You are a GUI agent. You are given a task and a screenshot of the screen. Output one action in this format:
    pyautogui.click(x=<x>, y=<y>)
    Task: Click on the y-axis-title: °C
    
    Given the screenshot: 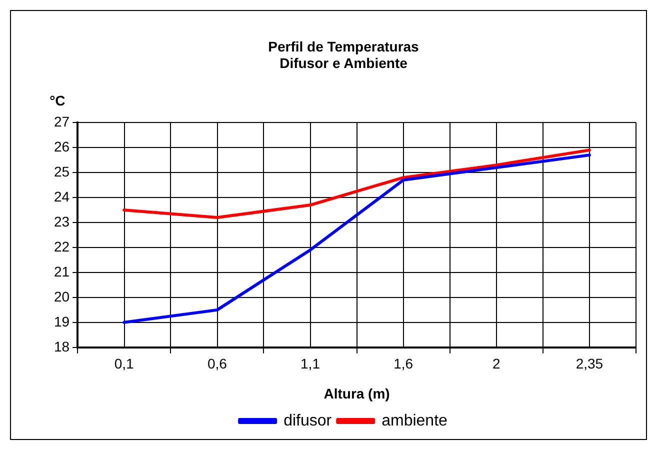 What is the action you would take?
    pyautogui.click(x=58, y=100)
    